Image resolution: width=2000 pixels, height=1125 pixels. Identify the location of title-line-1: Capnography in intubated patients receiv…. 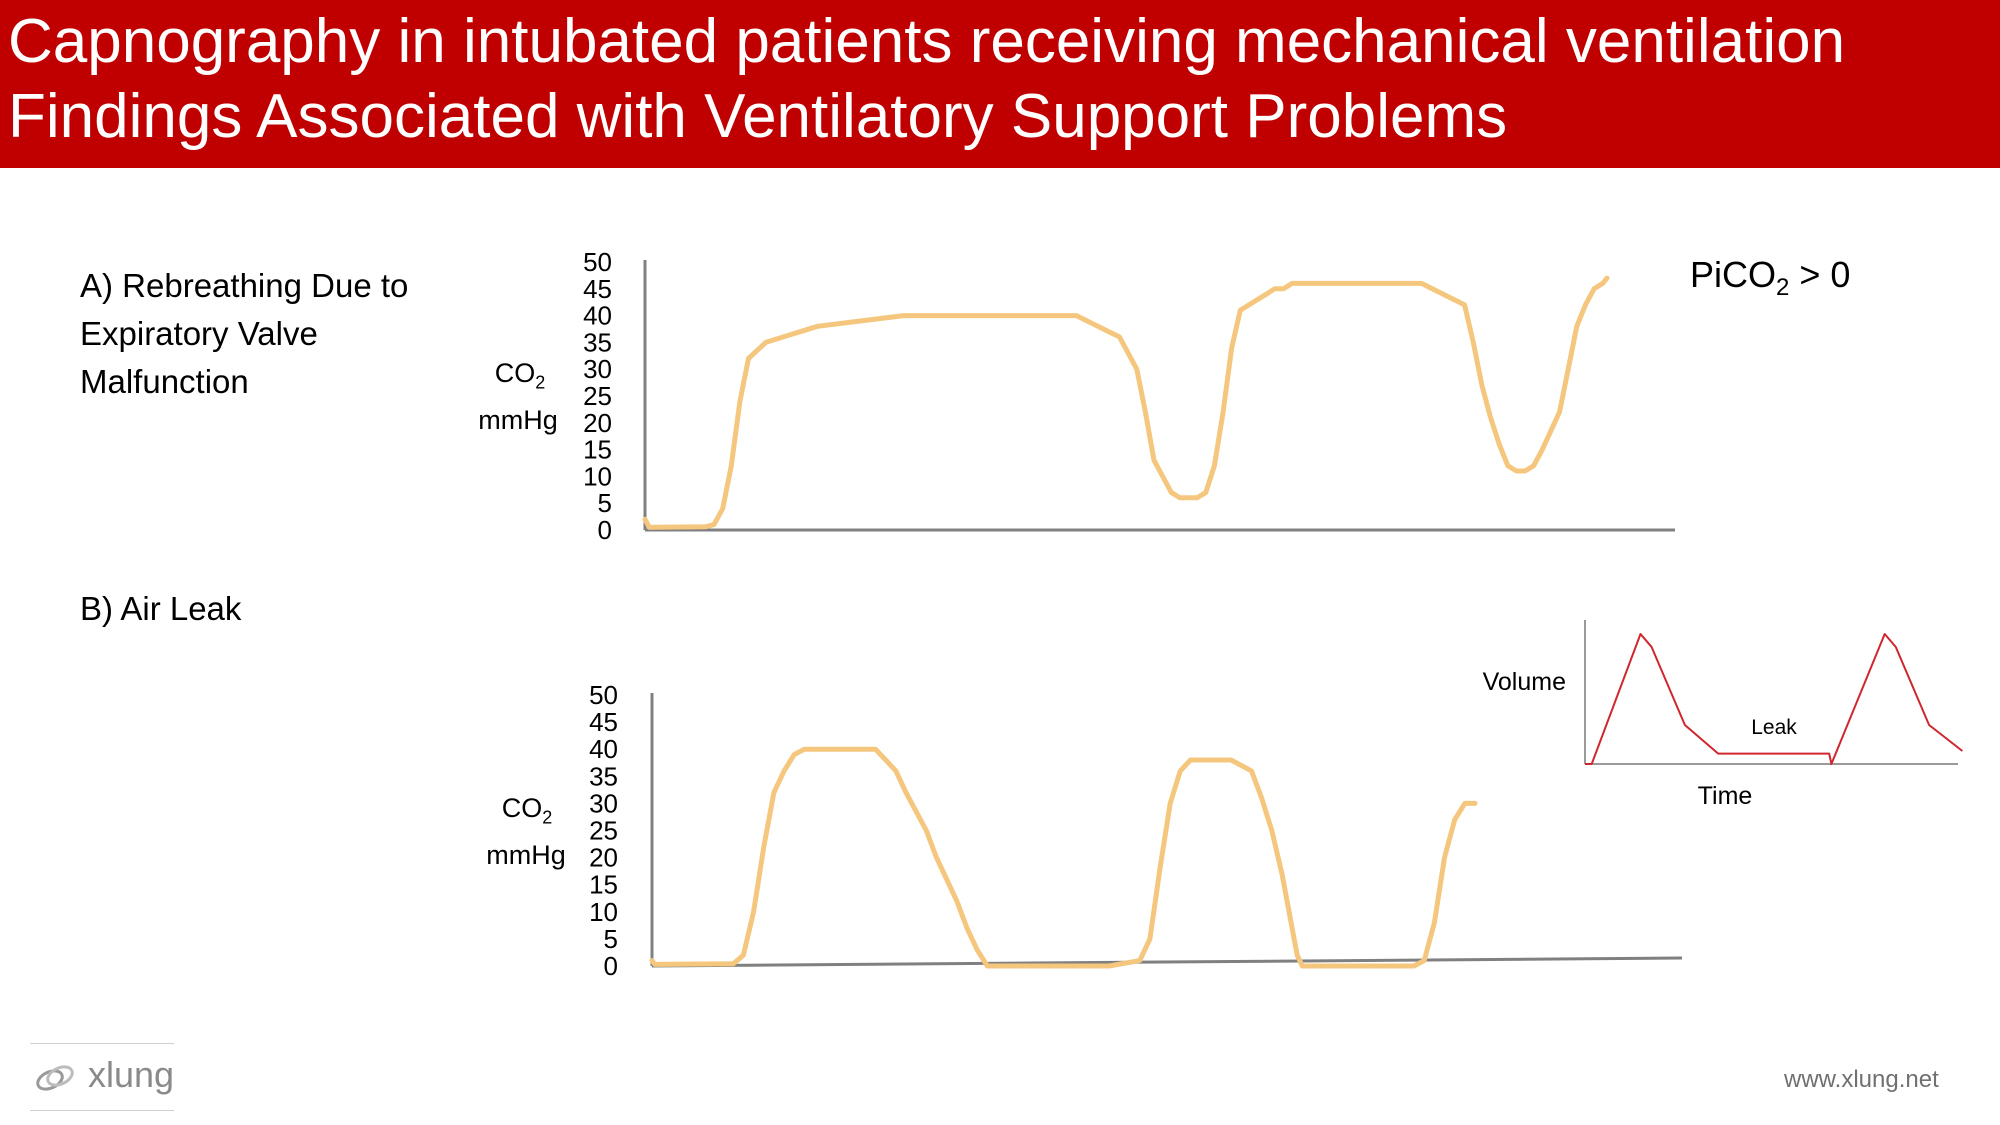
(927, 41).